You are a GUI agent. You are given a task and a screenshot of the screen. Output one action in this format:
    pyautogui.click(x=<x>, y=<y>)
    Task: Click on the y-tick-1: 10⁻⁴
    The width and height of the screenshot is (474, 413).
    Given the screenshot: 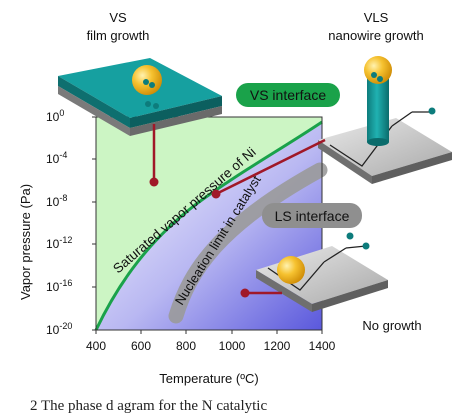 What is the action you would take?
    pyautogui.click(x=56, y=158)
    